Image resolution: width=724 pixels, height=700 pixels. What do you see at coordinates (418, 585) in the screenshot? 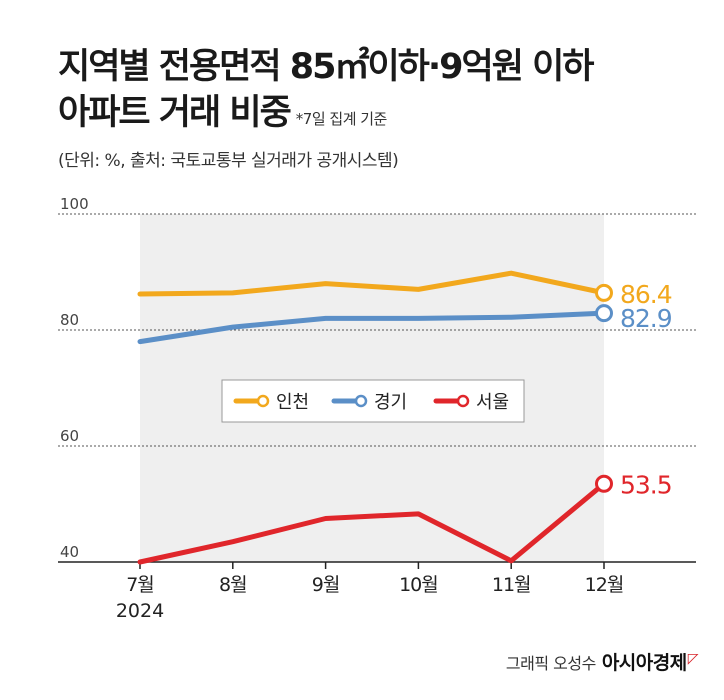
I see `x-tick-label: 10월` at bounding box center [418, 585].